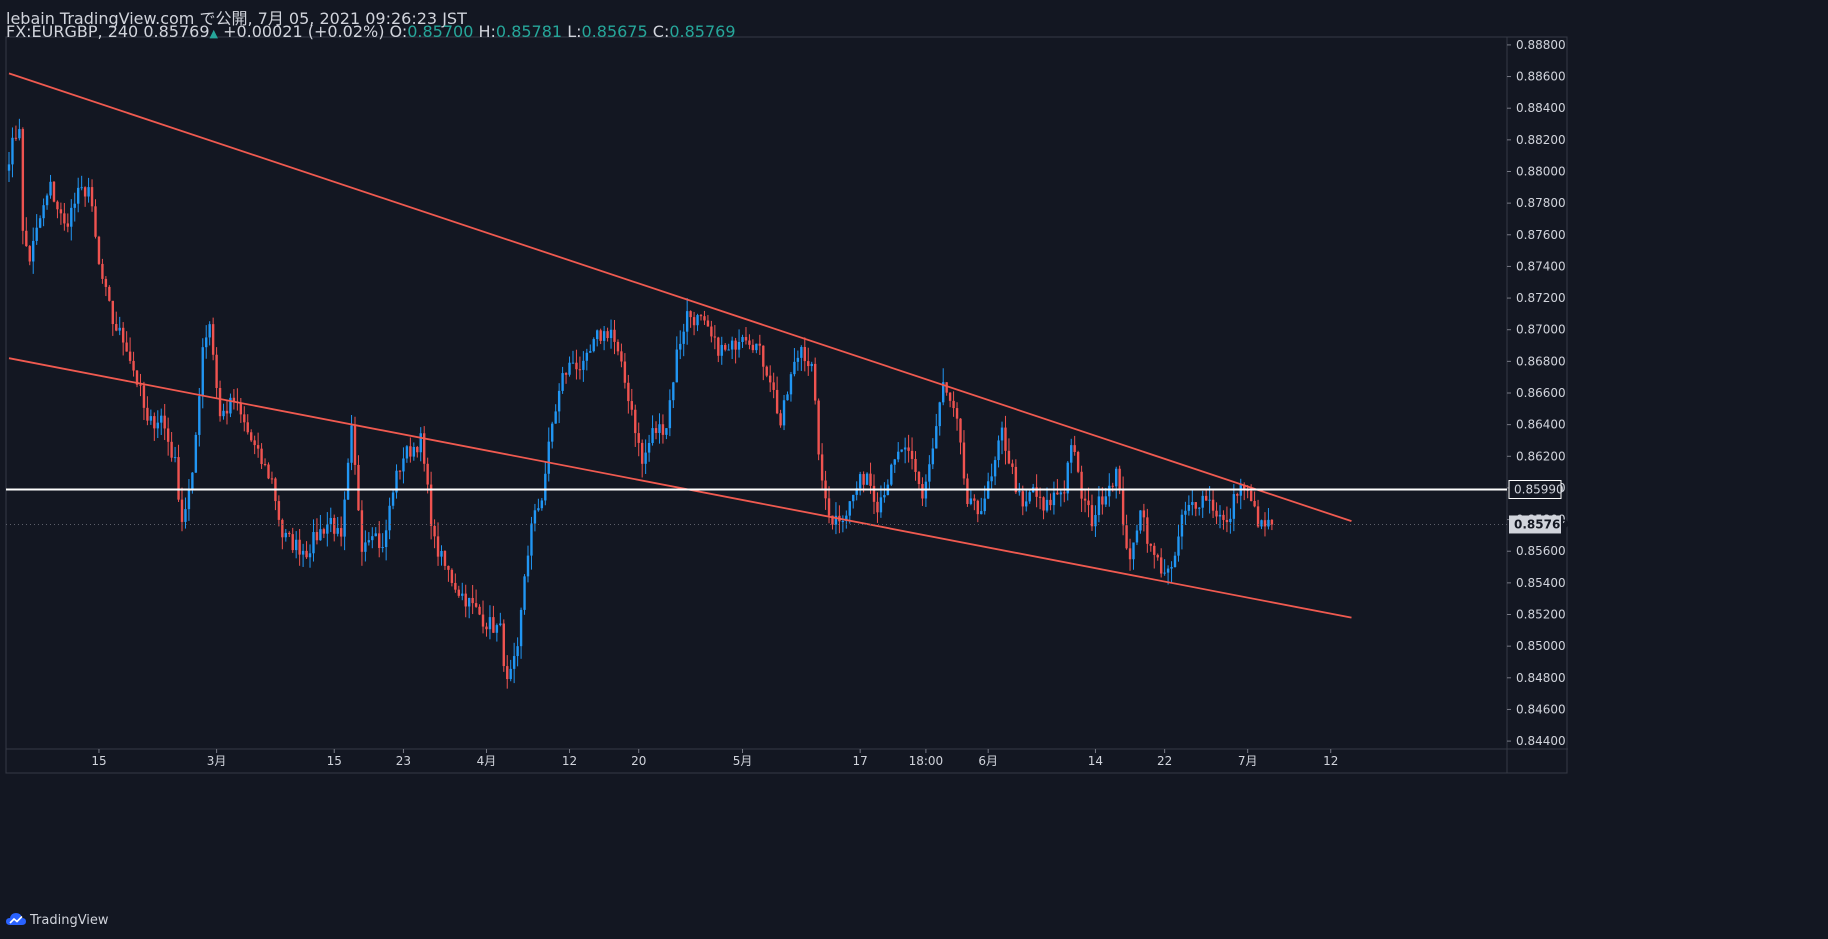 The width and height of the screenshot is (1828, 939). I want to click on y-tick-label: 0.88000, so click(1541, 171).